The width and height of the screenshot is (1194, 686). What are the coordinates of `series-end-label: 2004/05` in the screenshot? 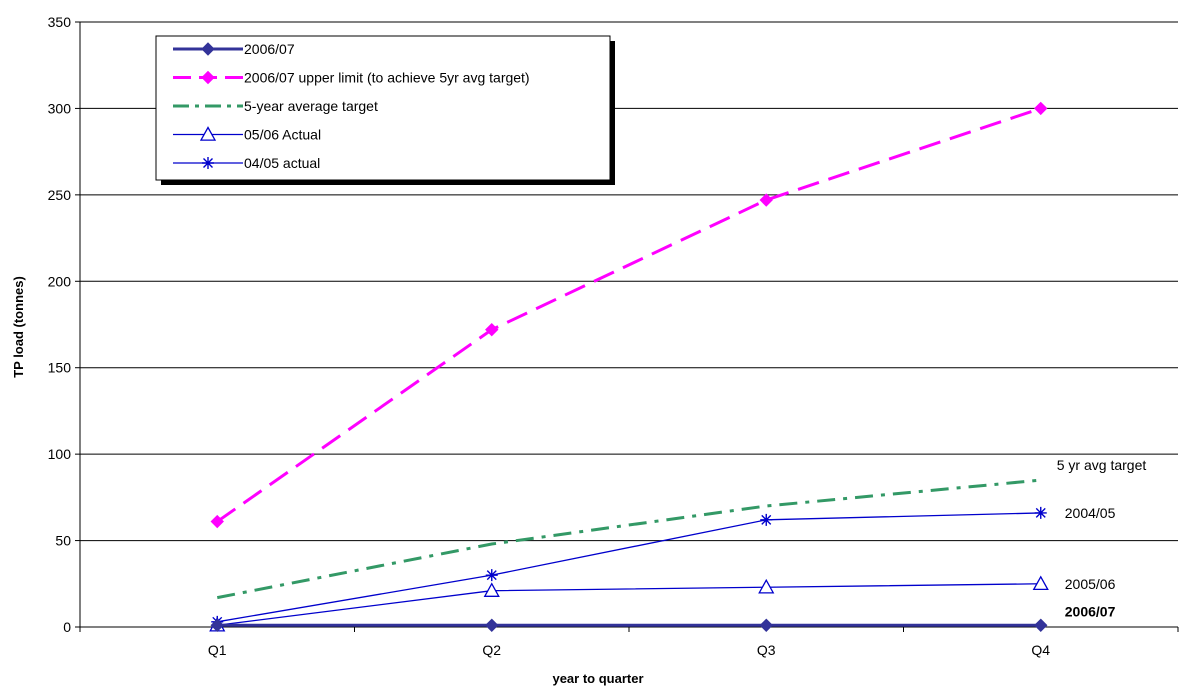 It's located at (1090, 513).